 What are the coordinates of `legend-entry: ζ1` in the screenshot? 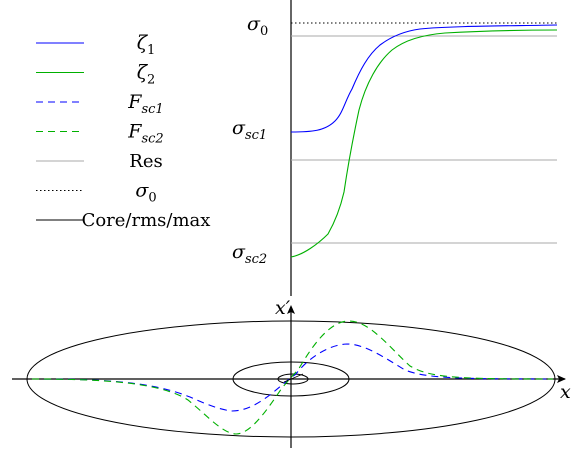 It's located at (95, 45).